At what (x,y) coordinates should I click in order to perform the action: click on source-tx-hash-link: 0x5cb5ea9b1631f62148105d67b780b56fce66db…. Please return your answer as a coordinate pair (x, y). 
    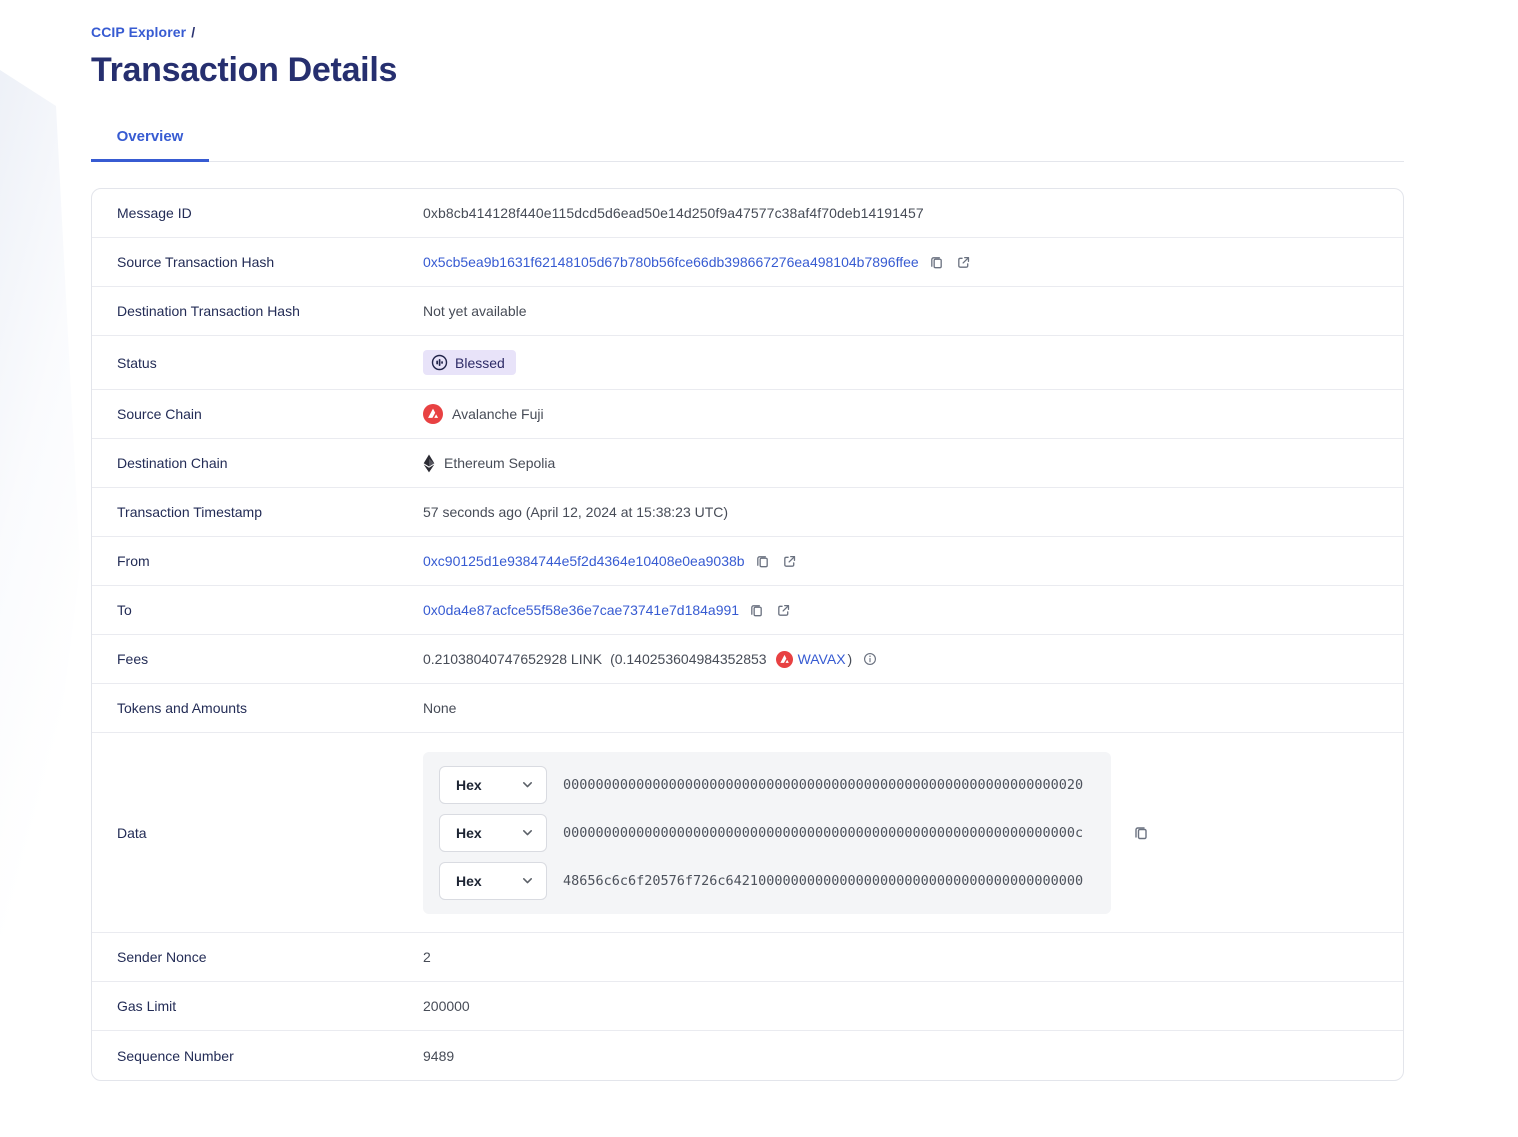
    Looking at the image, I should click on (671, 262).